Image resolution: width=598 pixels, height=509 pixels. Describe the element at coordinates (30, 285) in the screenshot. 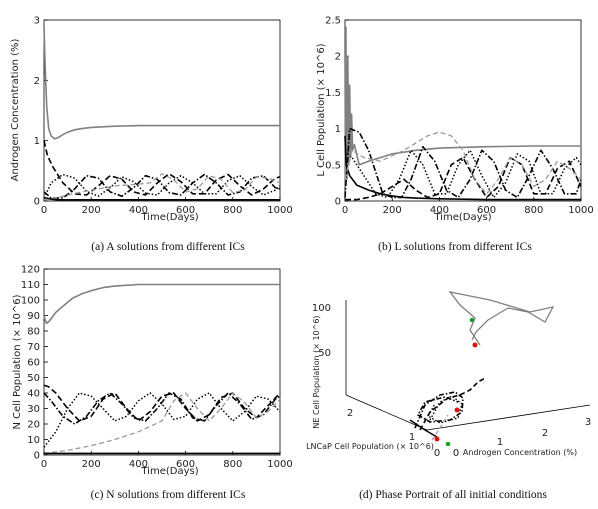

I see `ytick-label: 110` at that location.